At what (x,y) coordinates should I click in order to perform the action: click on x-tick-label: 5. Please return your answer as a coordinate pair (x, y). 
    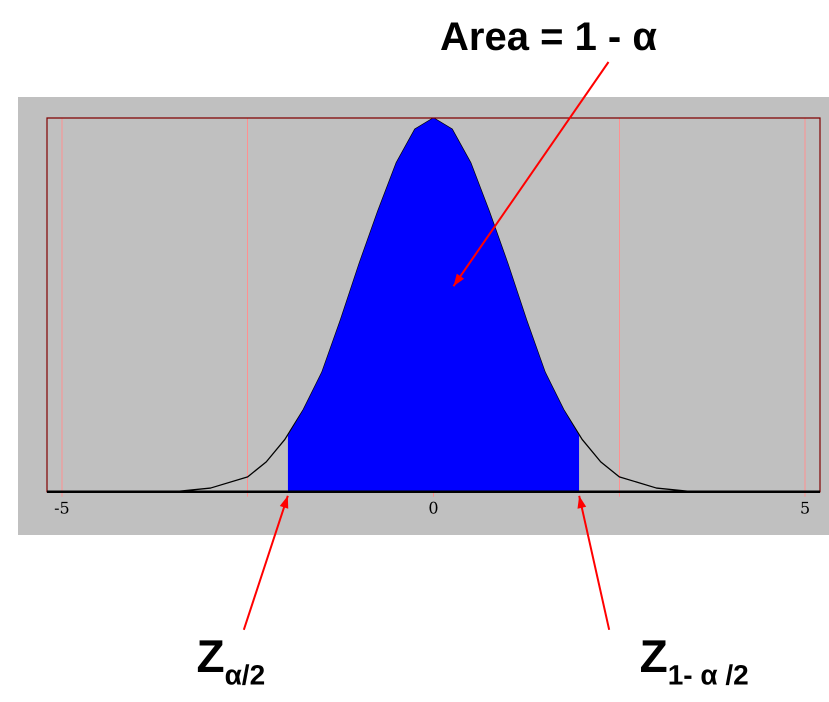
    Looking at the image, I should click on (805, 508).